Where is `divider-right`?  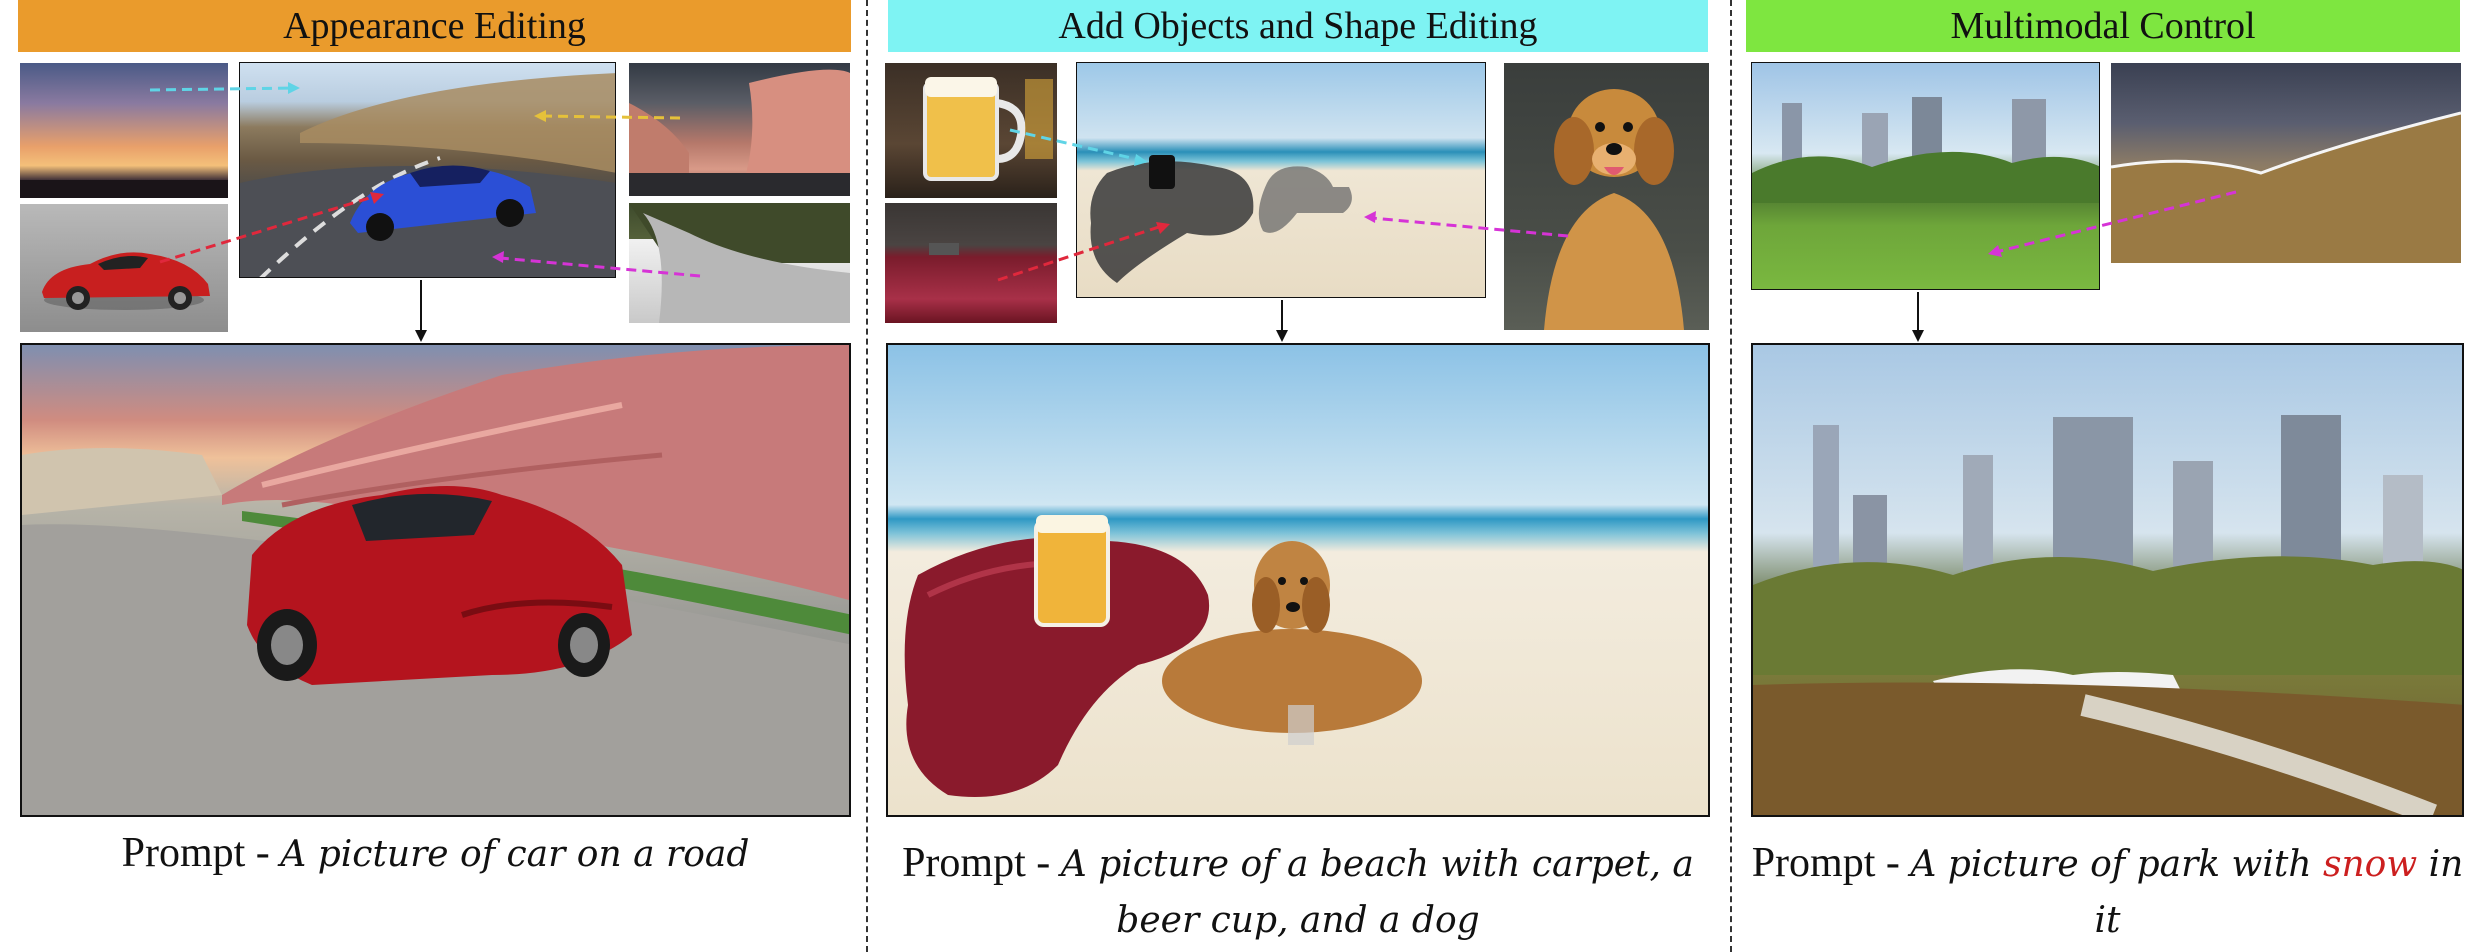 divider-right is located at coordinates (1731, 476).